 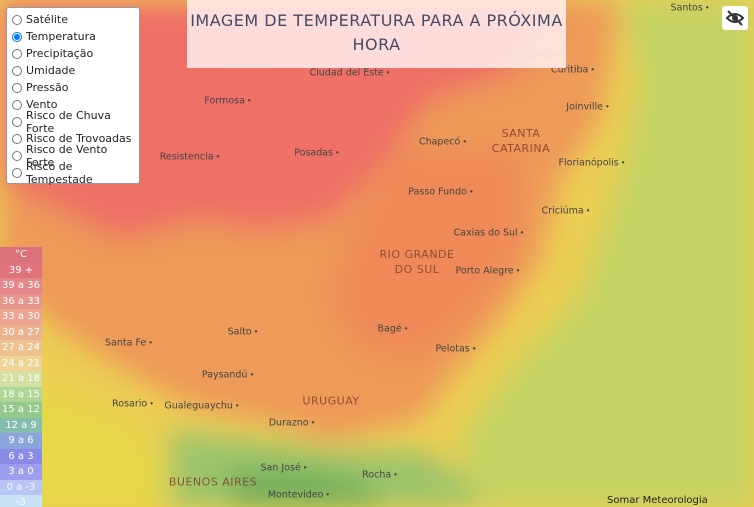 I want to click on layer-label: Vento, so click(x=42, y=104).